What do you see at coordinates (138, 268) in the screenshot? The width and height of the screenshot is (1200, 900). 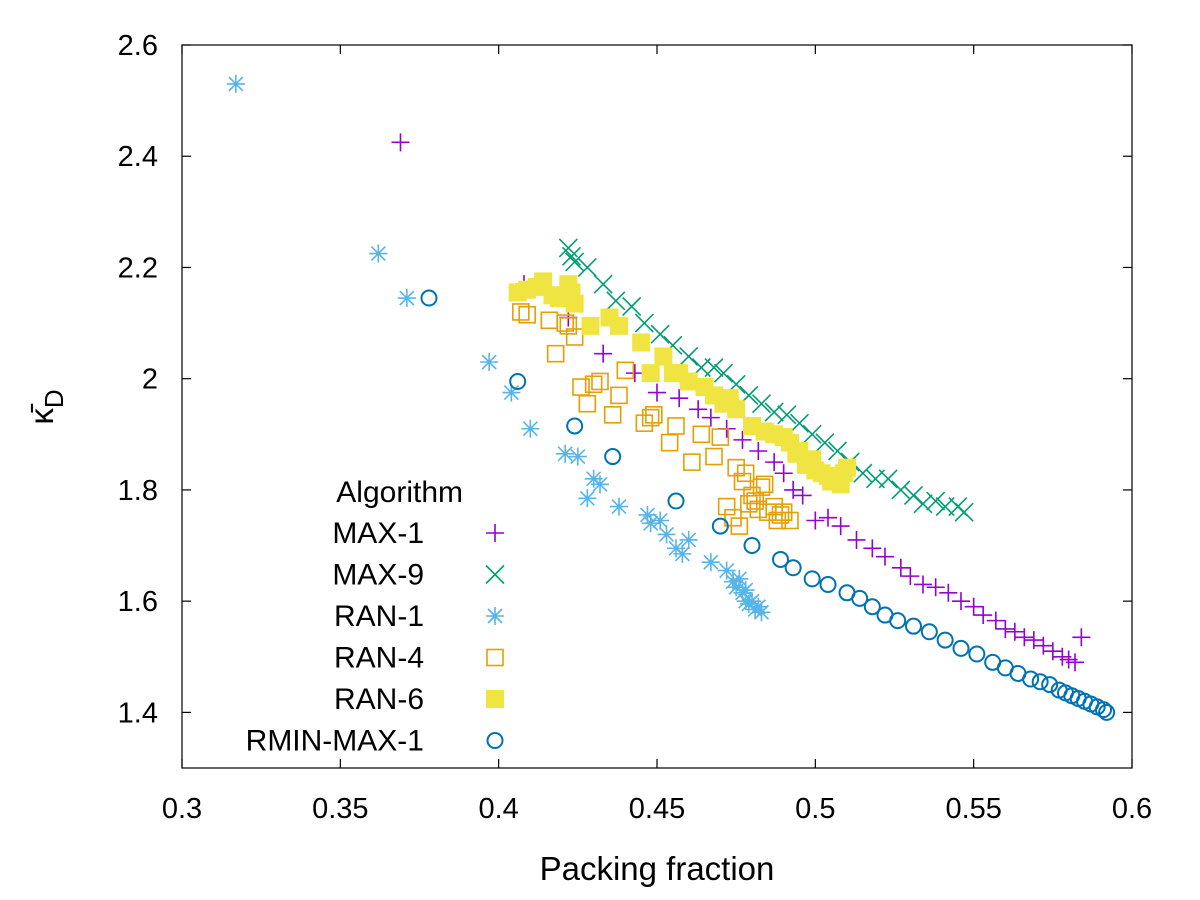 I see `y-tick-label: 2.2` at bounding box center [138, 268].